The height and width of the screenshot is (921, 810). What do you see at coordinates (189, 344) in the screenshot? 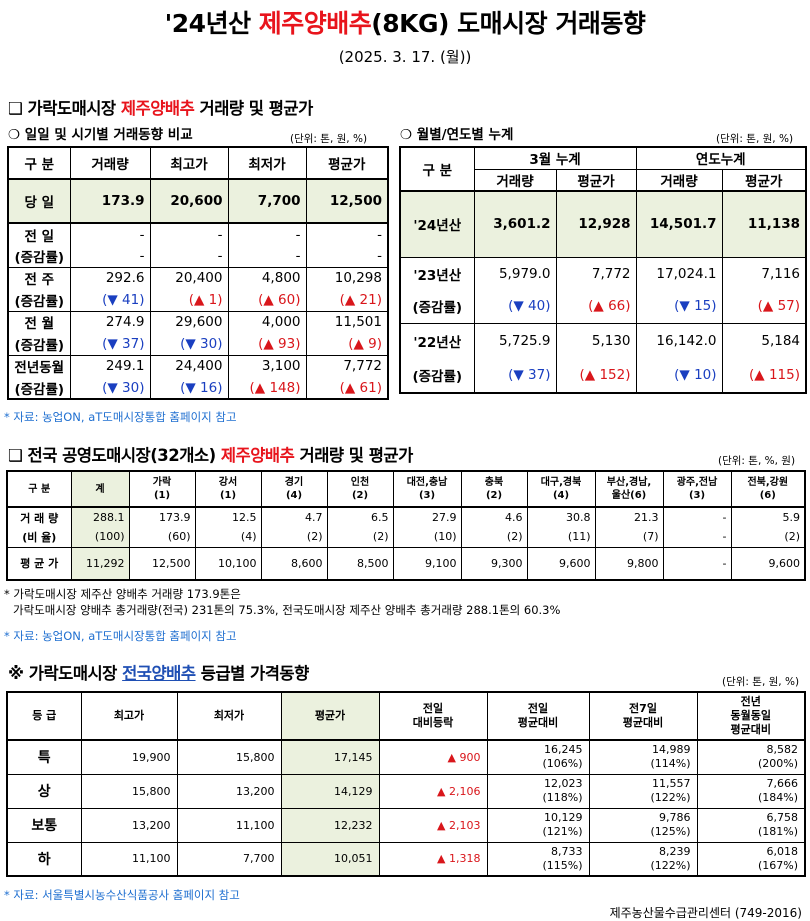
I see `cell: (▼ 30)` at bounding box center [189, 344].